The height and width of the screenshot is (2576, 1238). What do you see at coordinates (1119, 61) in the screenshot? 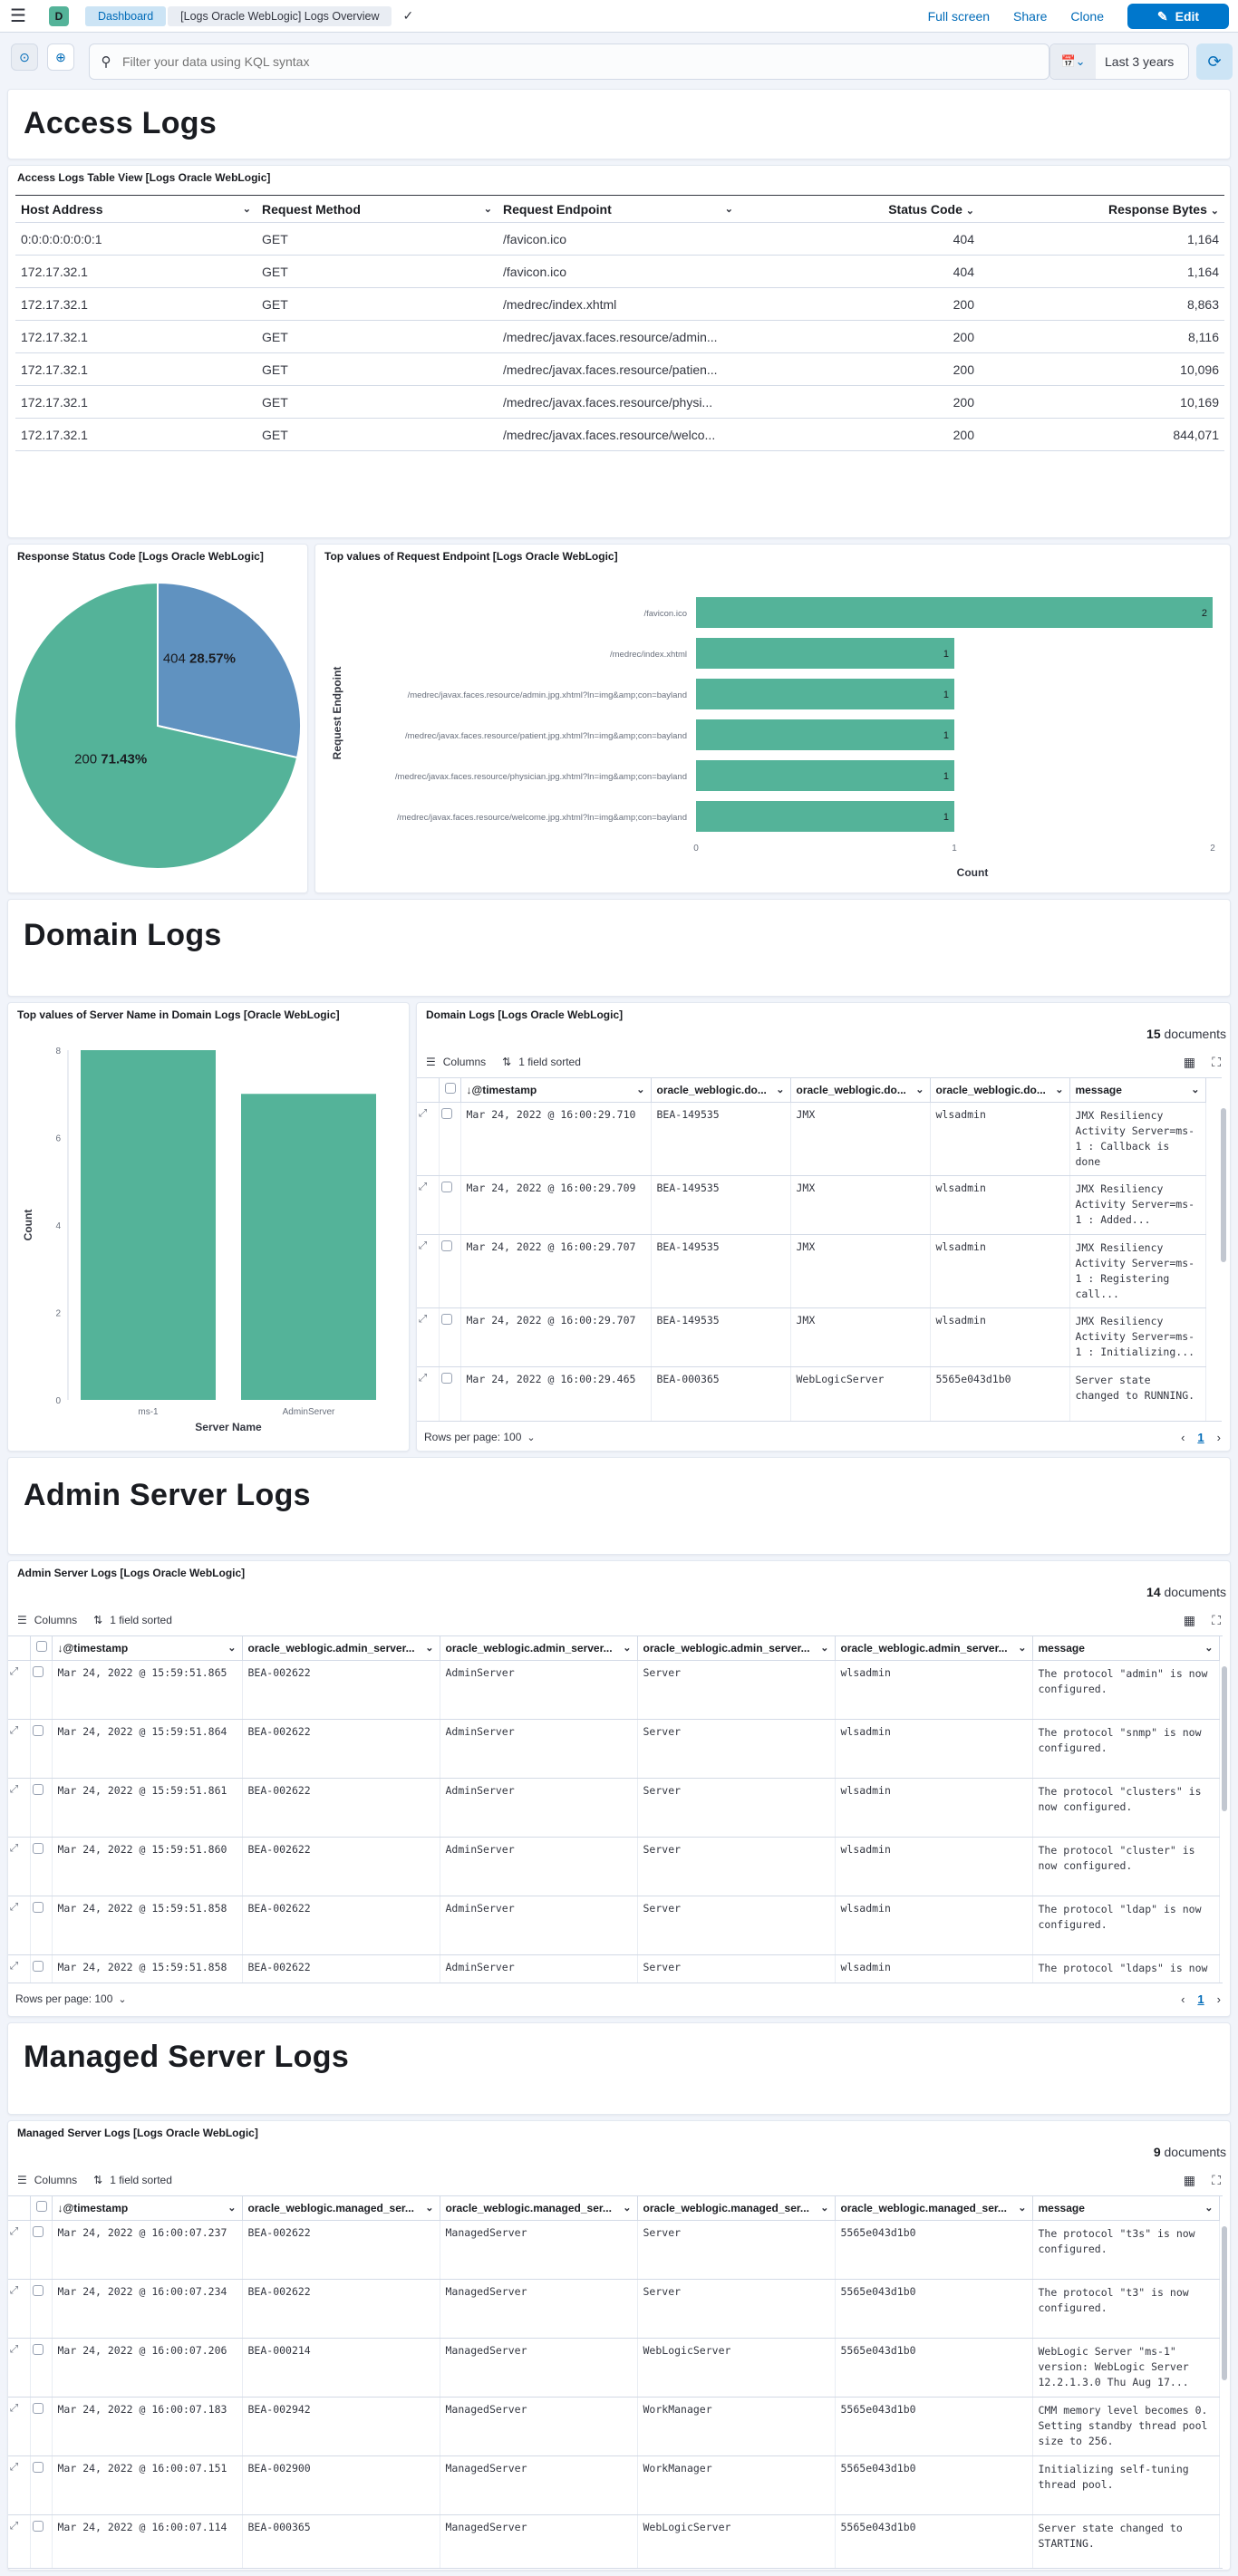
I see `date-picker: 📅⌄ Last 3 years` at bounding box center [1119, 61].